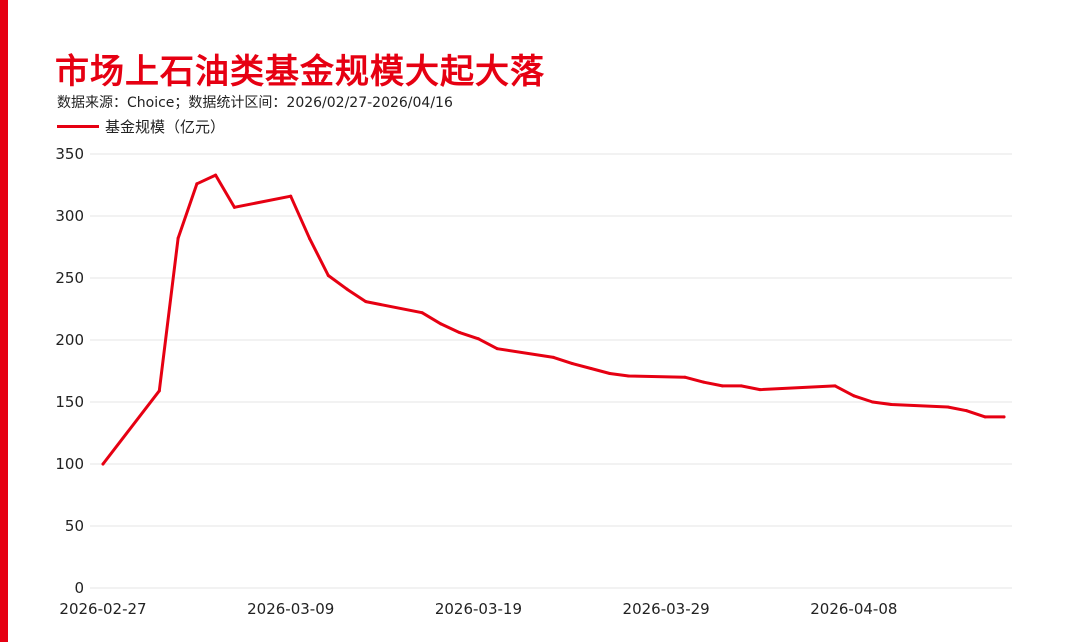 The image size is (1080, 642). What do you see at coordinates (666, 609) in the screenshot?
I see `x-tick-label: 2026-03-29` at bounding box center [666, 609].